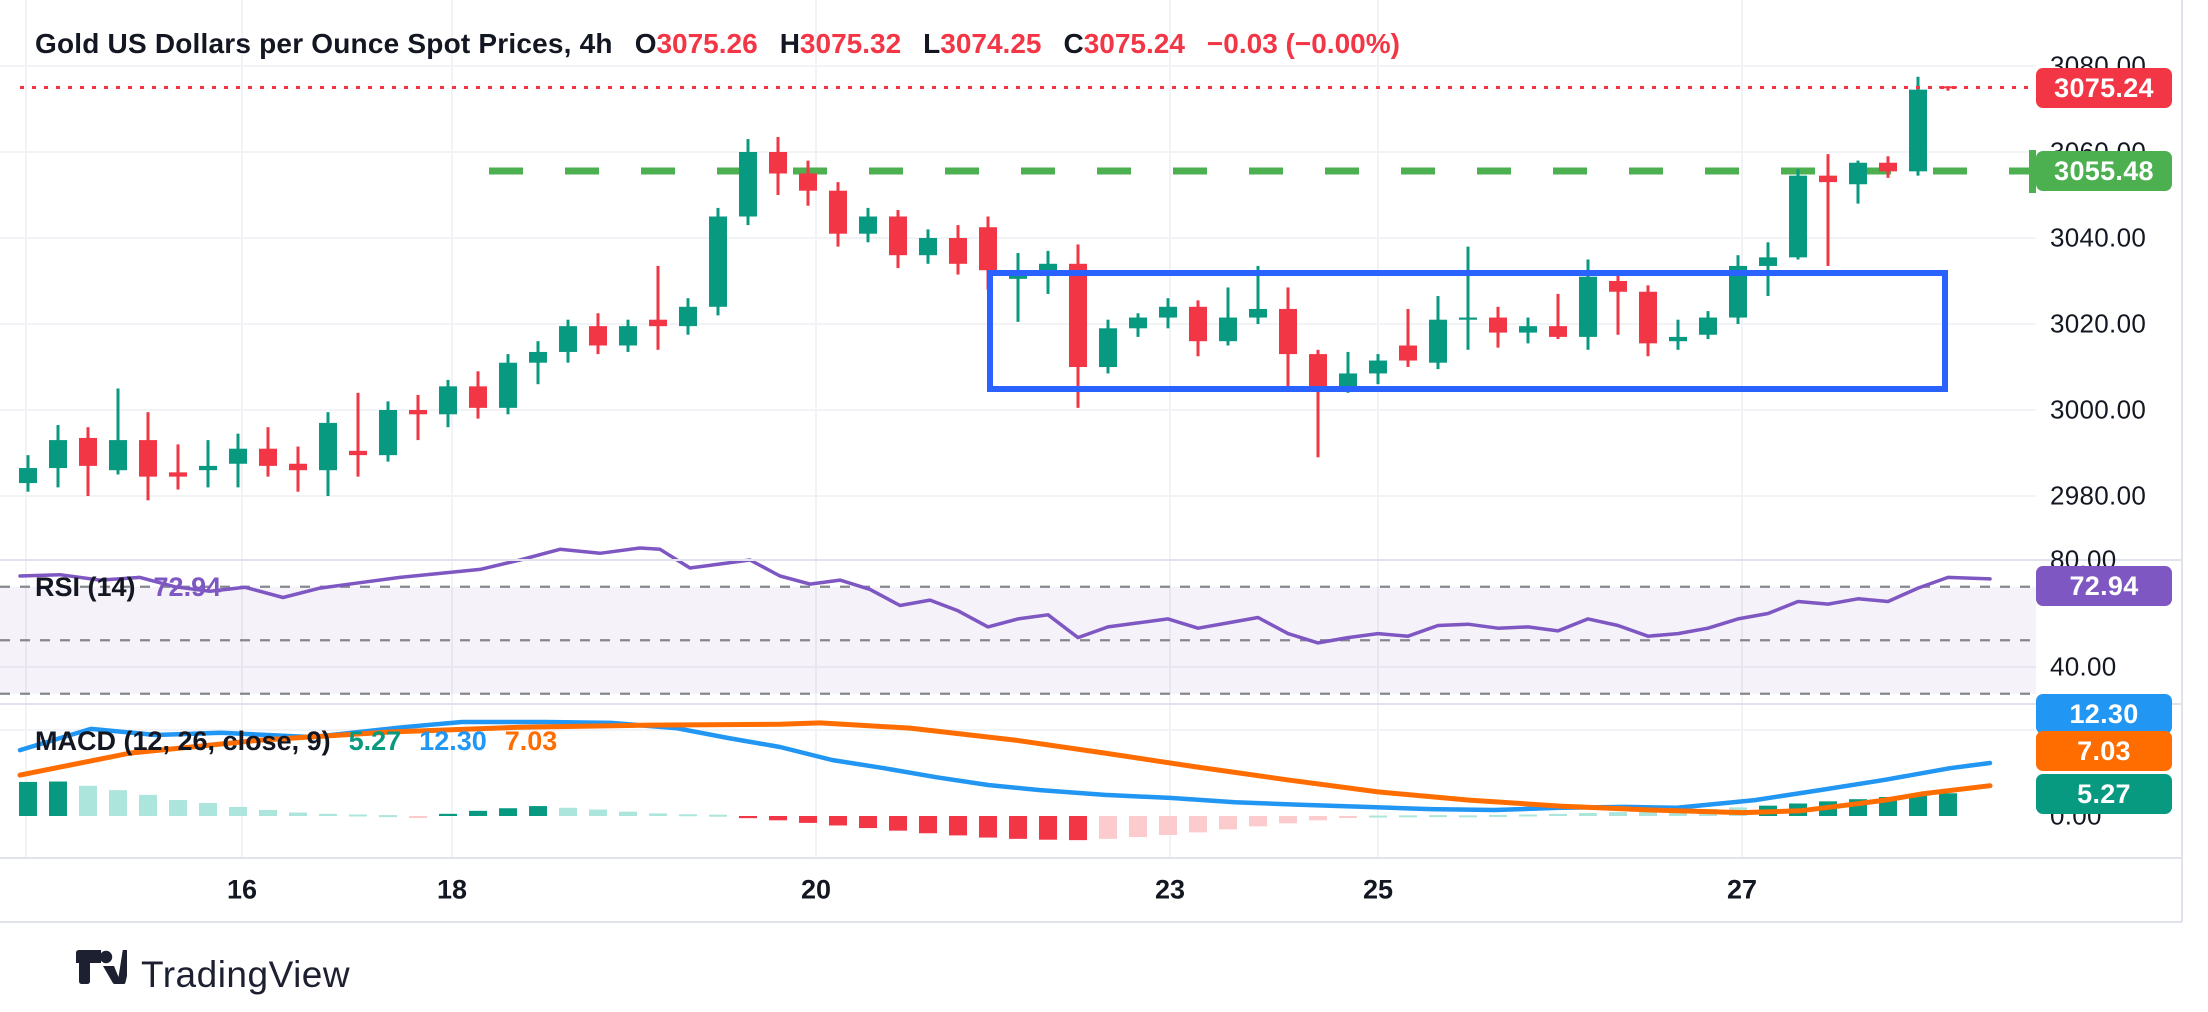 This screenshot has height=1012, width=2208. Describe the element at coordinates (85, 587) in the screenshot. I see `rsi-label: RSI (14)` at that location.